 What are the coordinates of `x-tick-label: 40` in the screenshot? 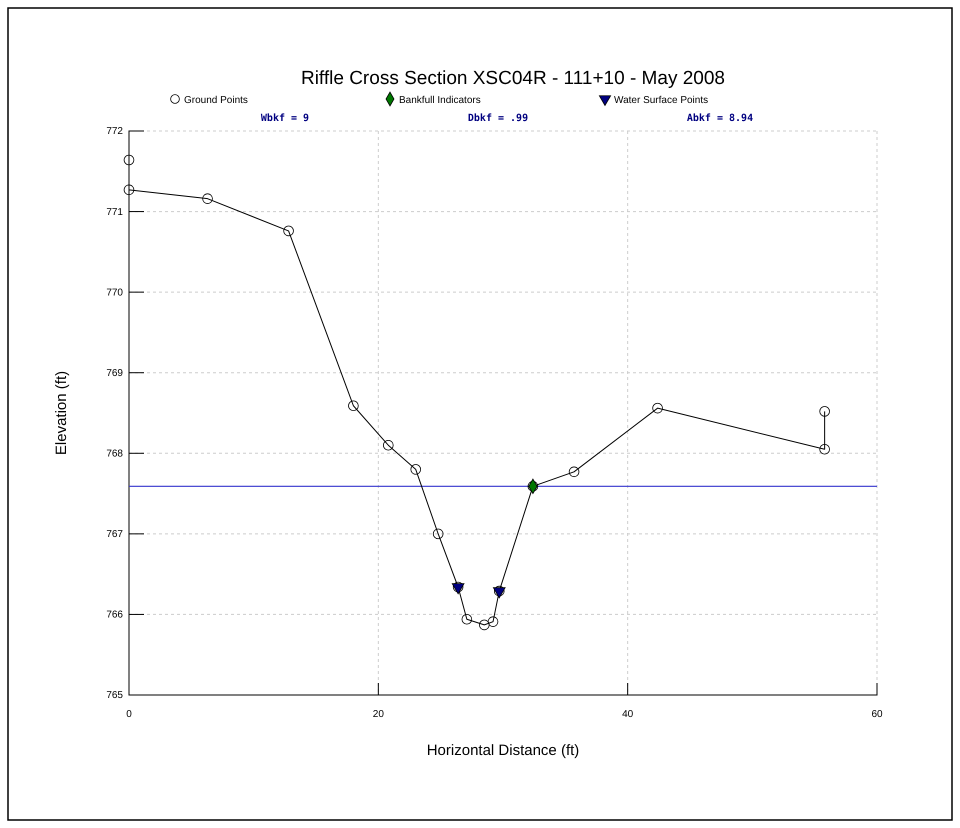 It's located at (628, 714).